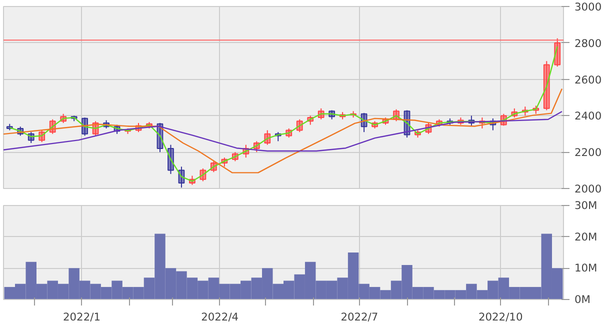 This screenshot has width=611, height=326. What do you see at coordinates (588, 189) in the screenshot?
I see `y-tick-label: 2000` at bounding box center [588, 189].